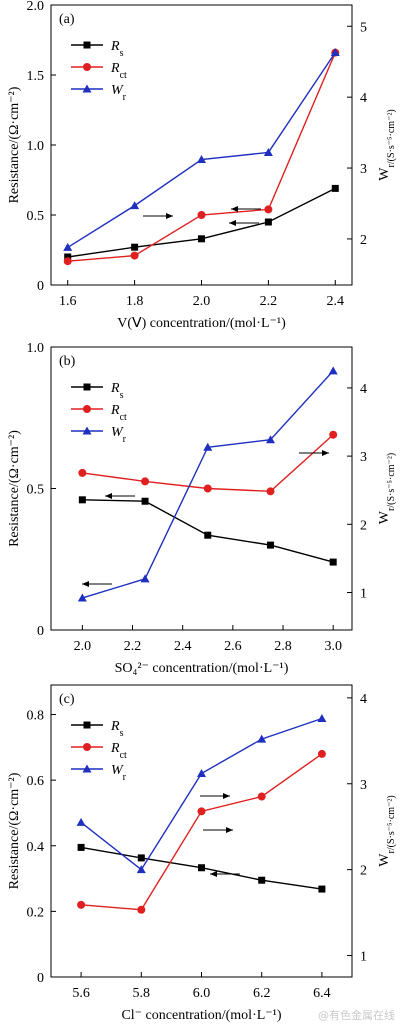 This screenshot has height=1024, width=400. What do you see at coordinates (36, 716) in the screenshot?
I see `left-tick-label: 0.8` at bounding box center [36, 716].